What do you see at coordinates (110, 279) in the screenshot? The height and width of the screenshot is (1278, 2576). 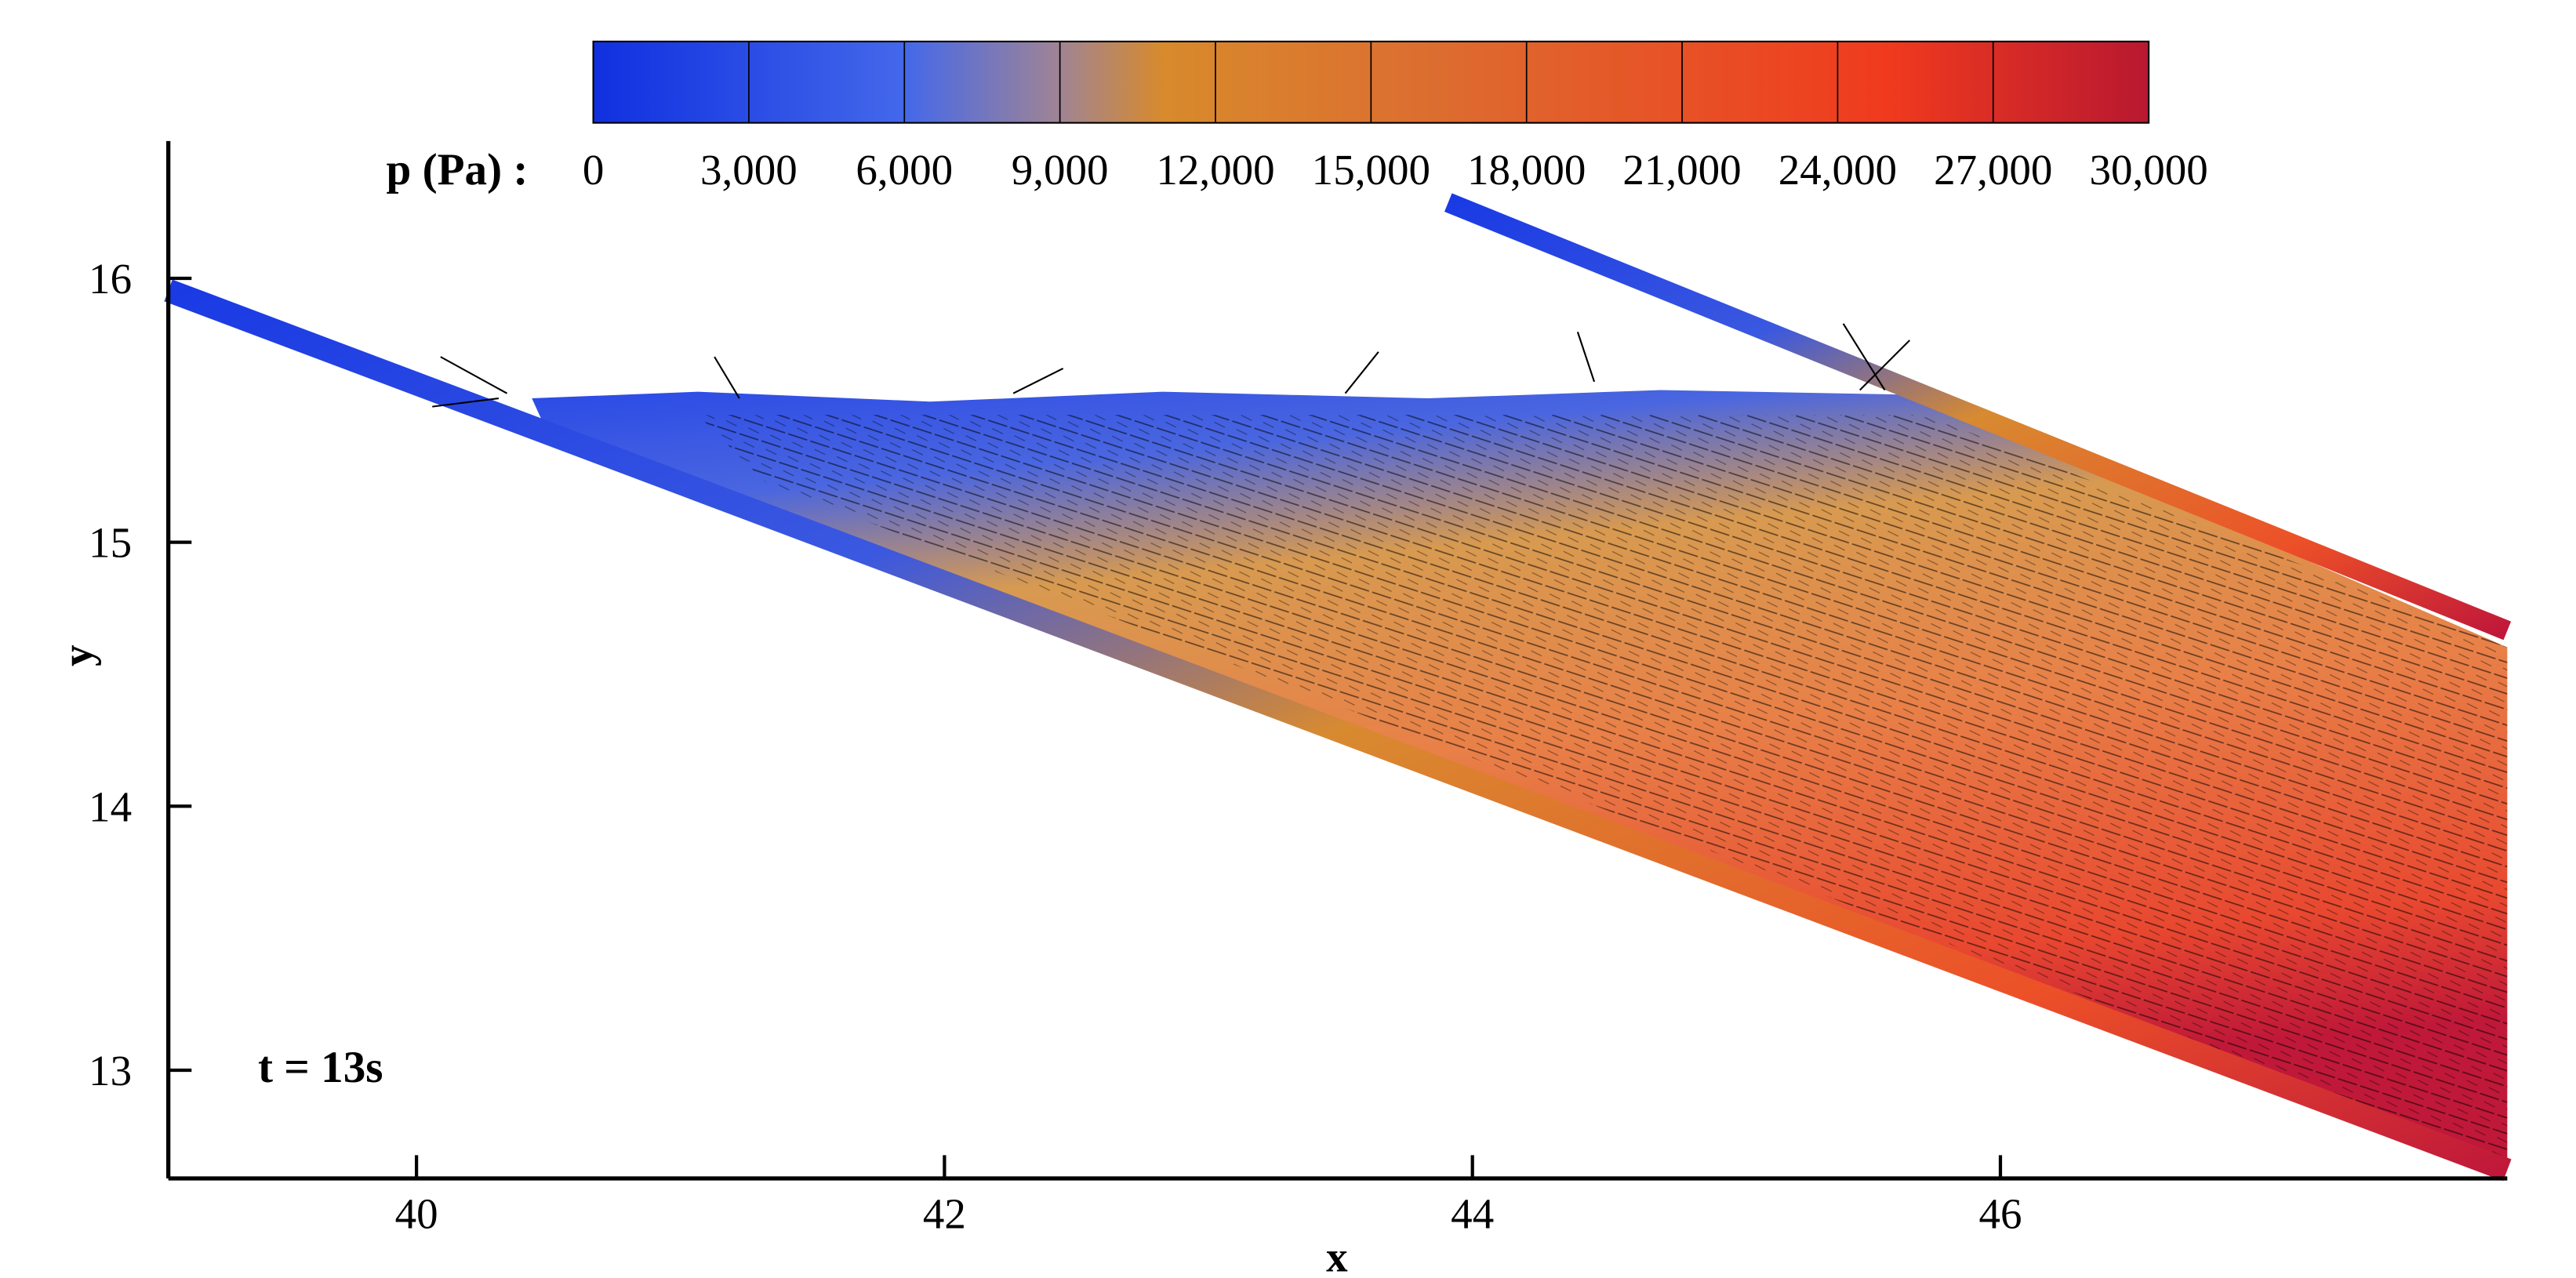 I see `y-tick-label: 16` at bounding box center [110, 279].